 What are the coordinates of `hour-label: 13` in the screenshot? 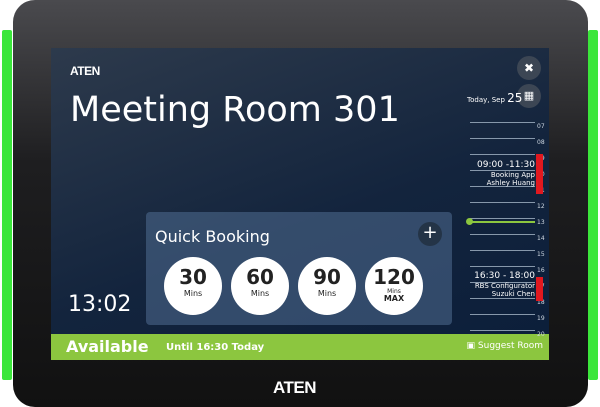 It's located at (541, 222).